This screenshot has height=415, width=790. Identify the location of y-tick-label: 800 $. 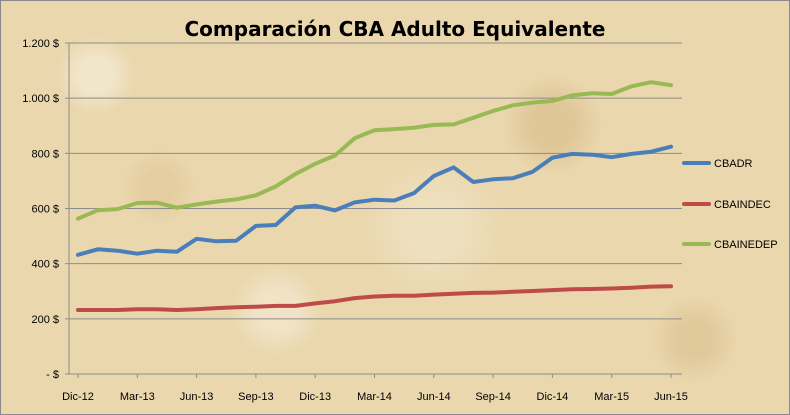
(45, 154).